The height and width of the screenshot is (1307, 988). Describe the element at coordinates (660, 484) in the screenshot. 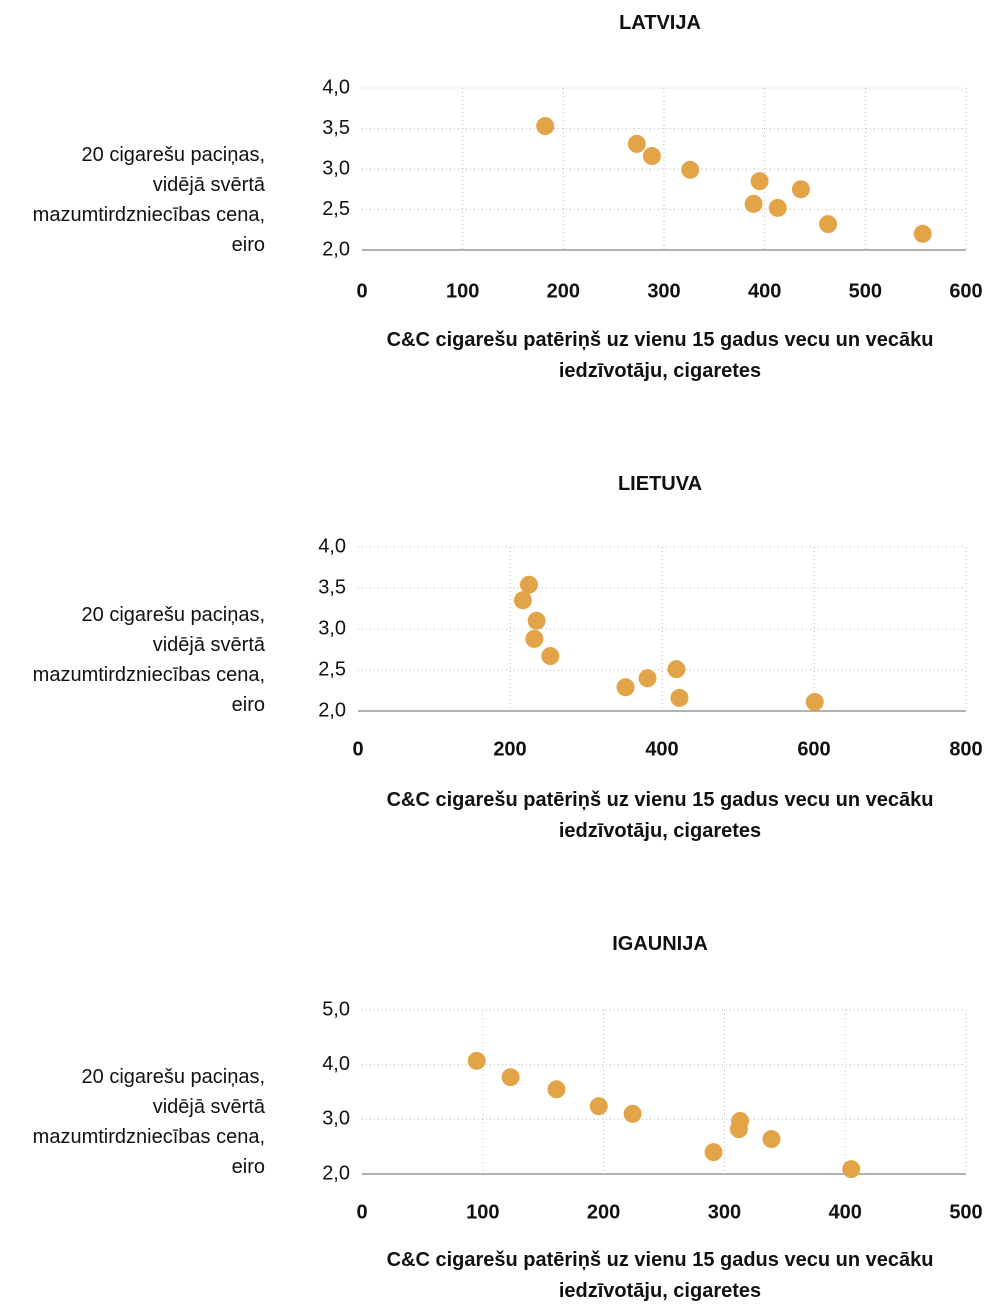

I see `chart-title: LIETUVA` at that location.